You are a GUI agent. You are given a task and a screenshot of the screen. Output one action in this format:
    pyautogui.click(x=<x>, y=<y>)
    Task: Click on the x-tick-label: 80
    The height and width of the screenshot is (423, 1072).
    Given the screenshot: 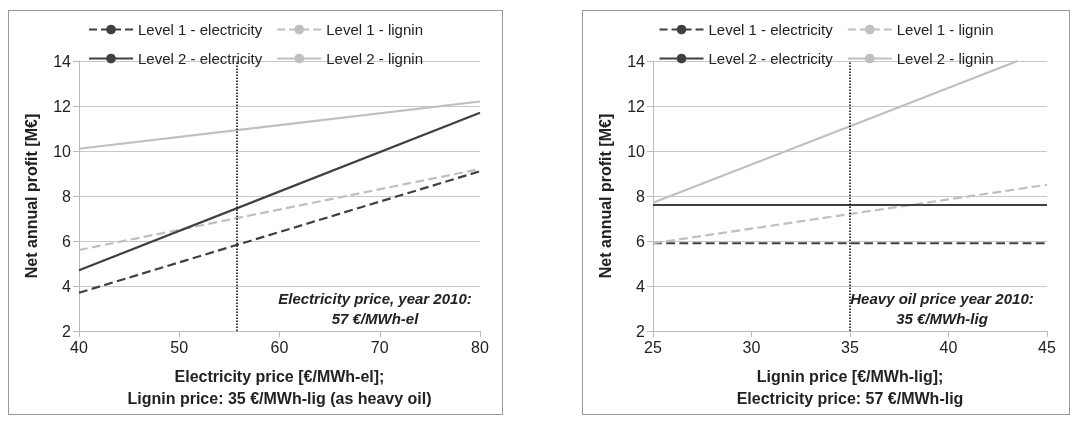 What is the action you would take?
    pyautogui.click(x=480, y=347)
    